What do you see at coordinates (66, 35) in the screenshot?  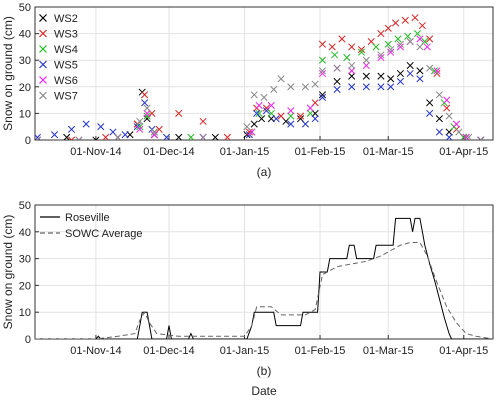 I see `legend-label: WS3` at bounding box center [66, 35].